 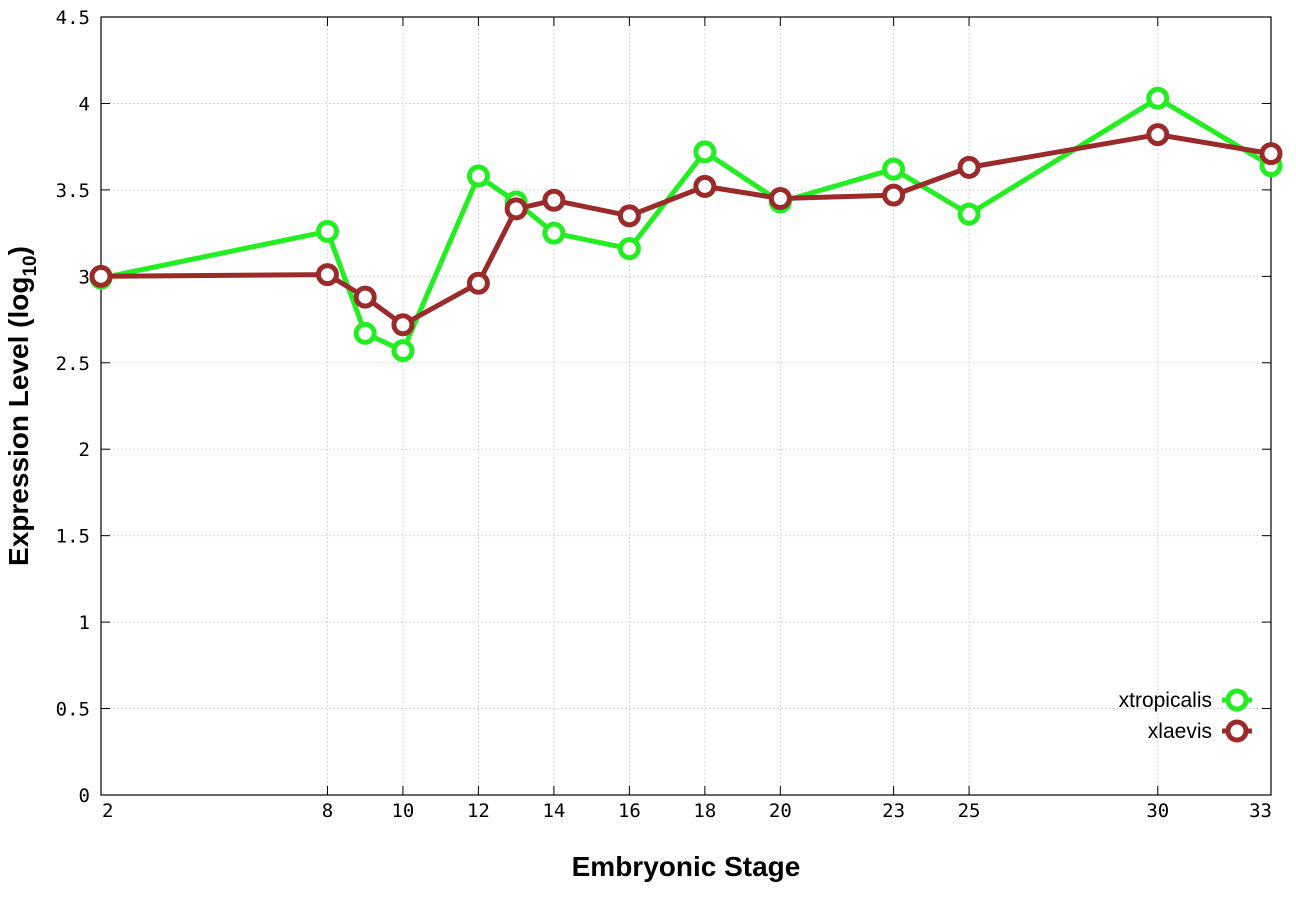 I want to click on legend-swatch-marker-xtropicalis, so click(x=1237, y=700).